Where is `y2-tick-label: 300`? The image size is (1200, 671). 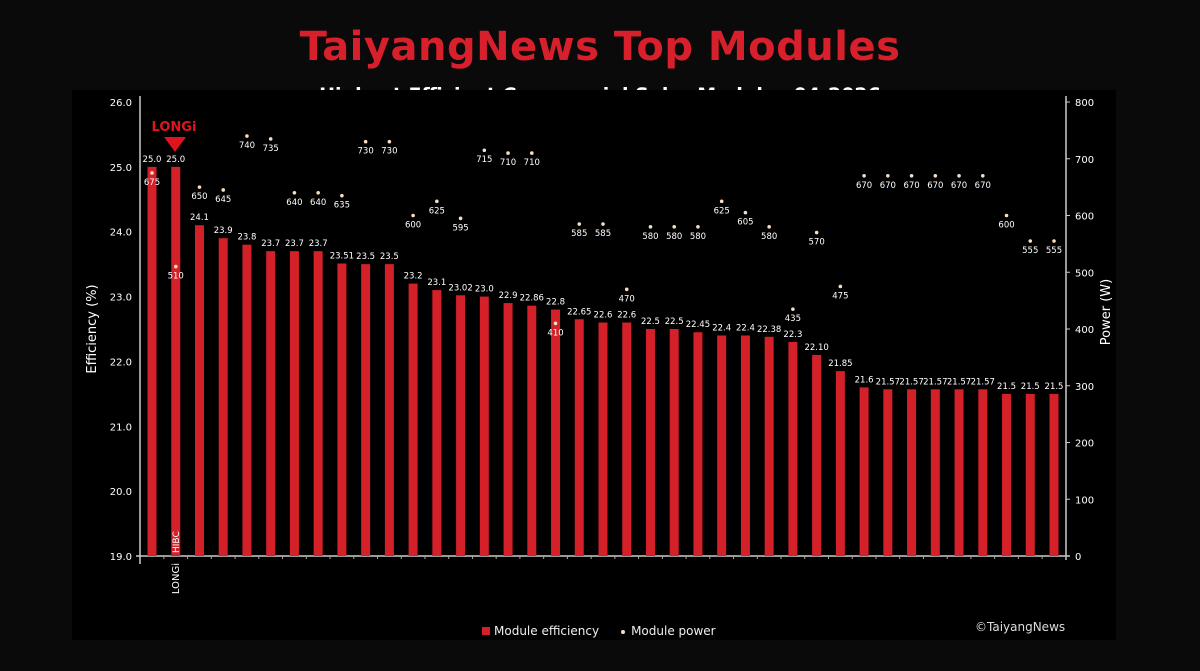 y2-tick-label: 300 is located at coordinates (1084, 387).